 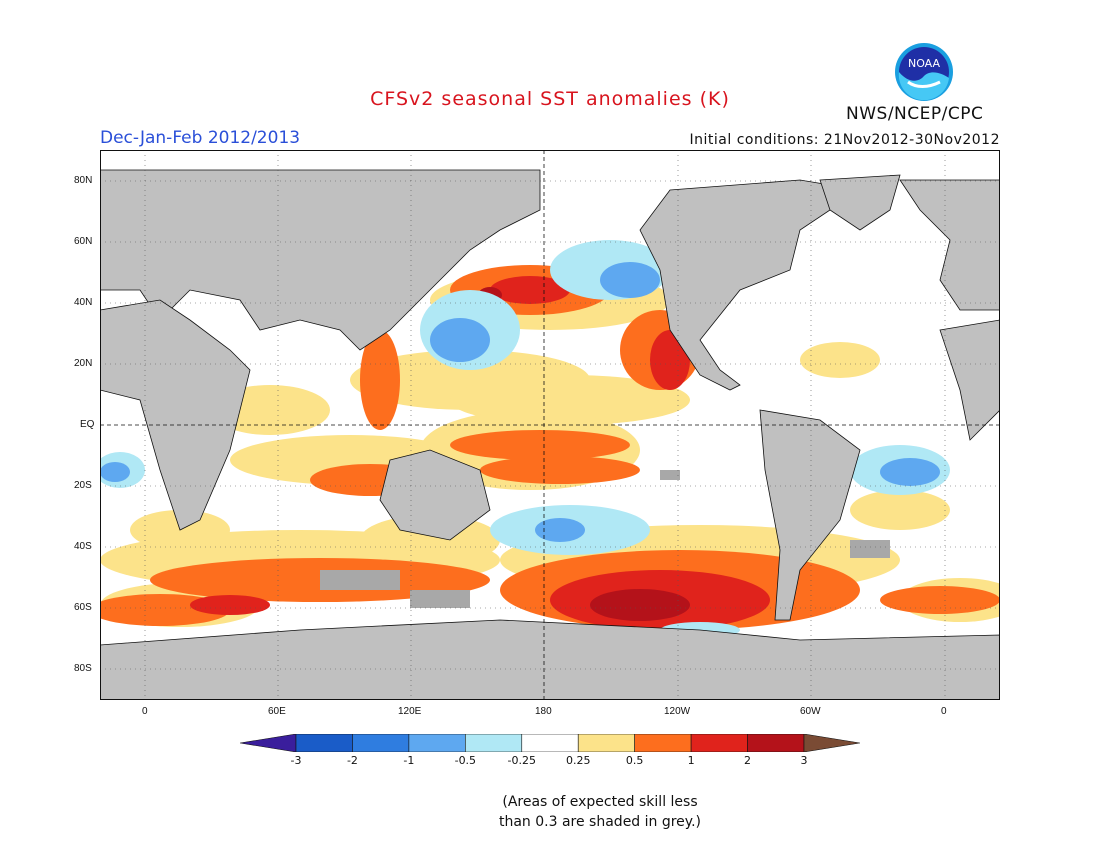 What do you see at coordinates (83, 180) in the screenshot?
I see `lat-label: 80N` at bounding box center [83, 180].